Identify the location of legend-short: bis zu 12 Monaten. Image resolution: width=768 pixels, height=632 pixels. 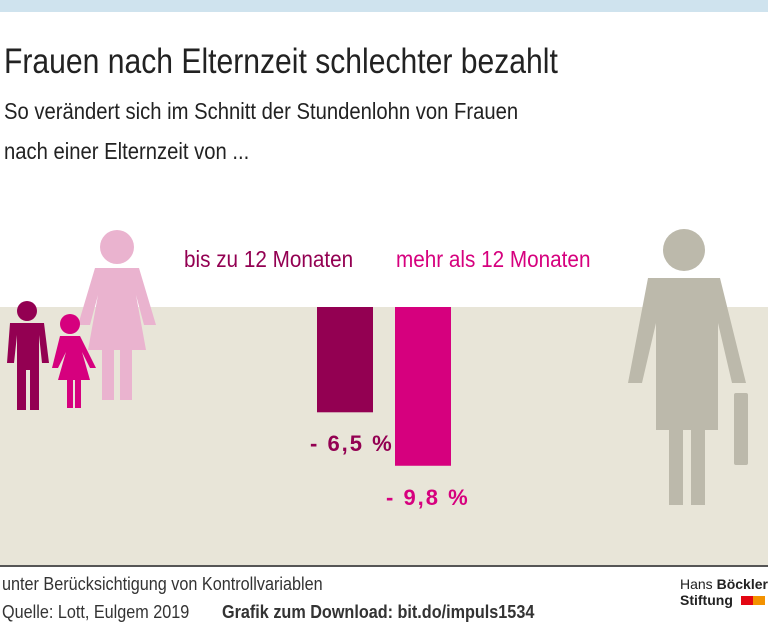
(269, 259).